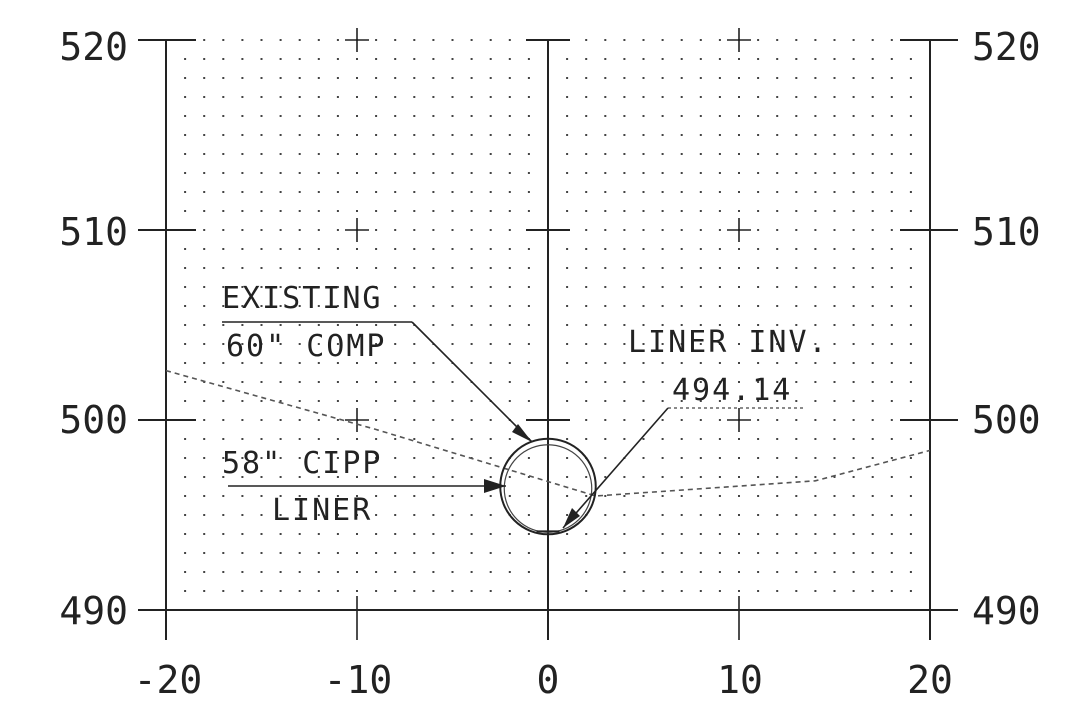  I want to click on existing-leader-line, so click(472, 382).